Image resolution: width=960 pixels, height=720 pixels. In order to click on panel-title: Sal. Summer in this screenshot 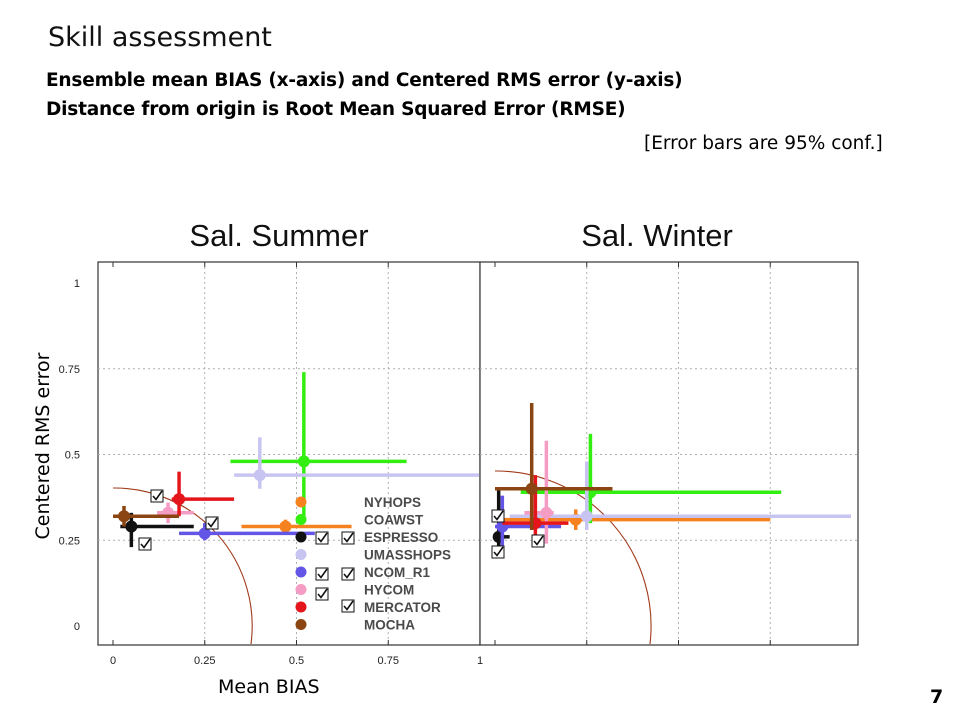, I will do `click(278, 235)`.